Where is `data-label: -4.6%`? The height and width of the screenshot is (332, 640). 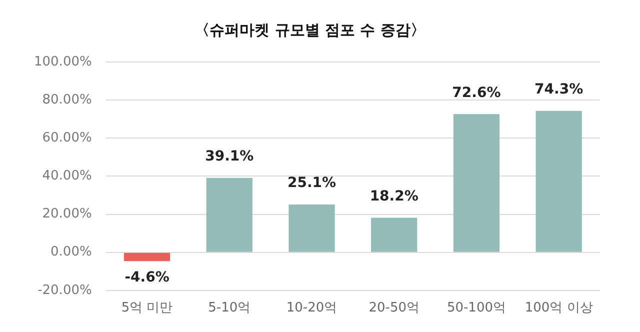
data-label: -4.6% is located at coordinates (147, 278).